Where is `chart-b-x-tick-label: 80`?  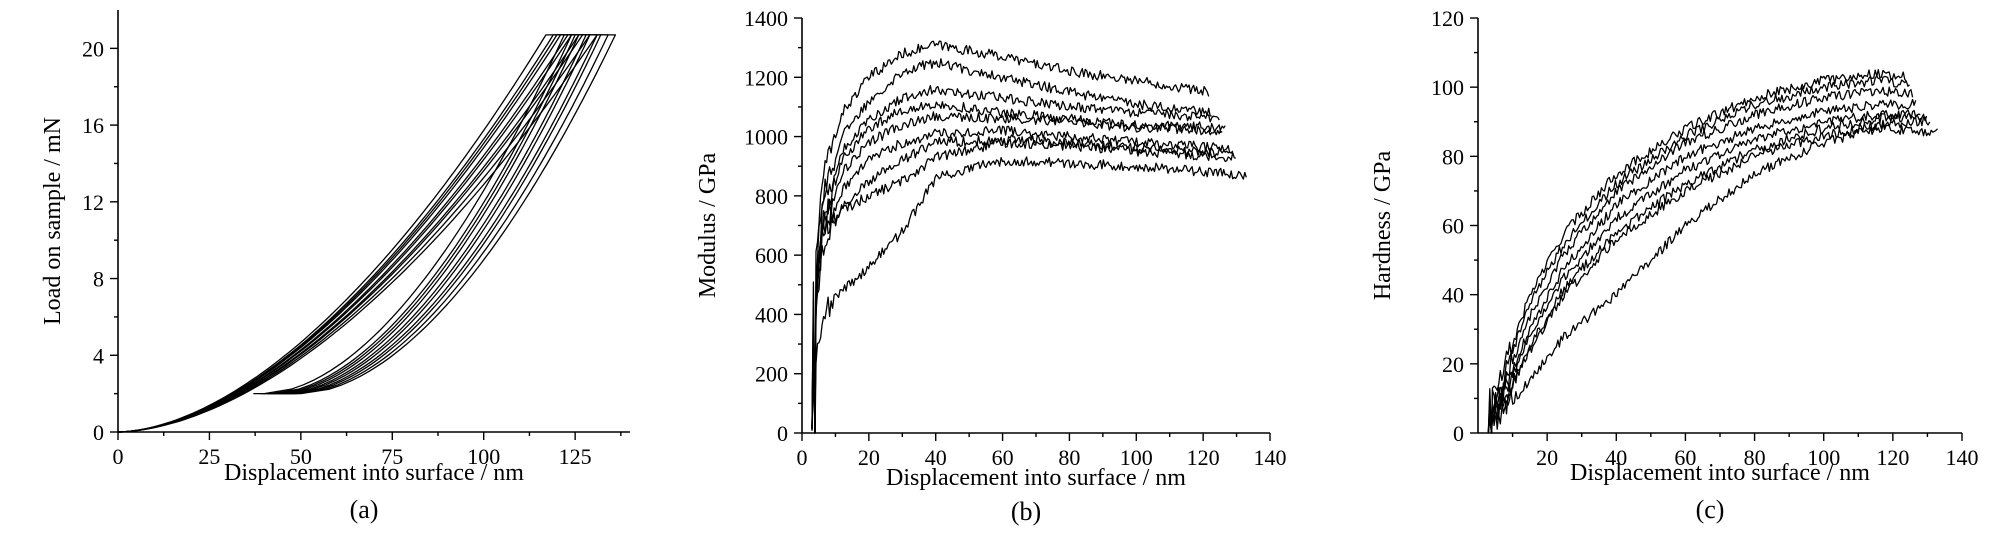 chart-b-x-tick-label: 80 is located at coordinates (1069, 457).